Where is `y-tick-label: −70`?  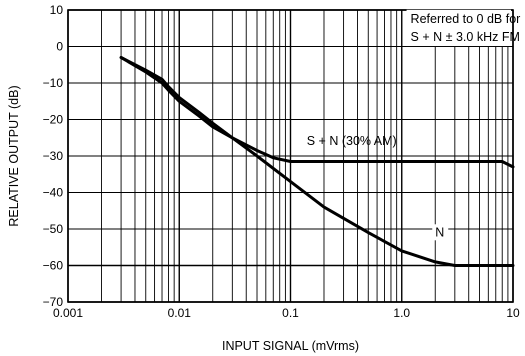
y-tick-label: −70 is located at coordinates (53, 302).